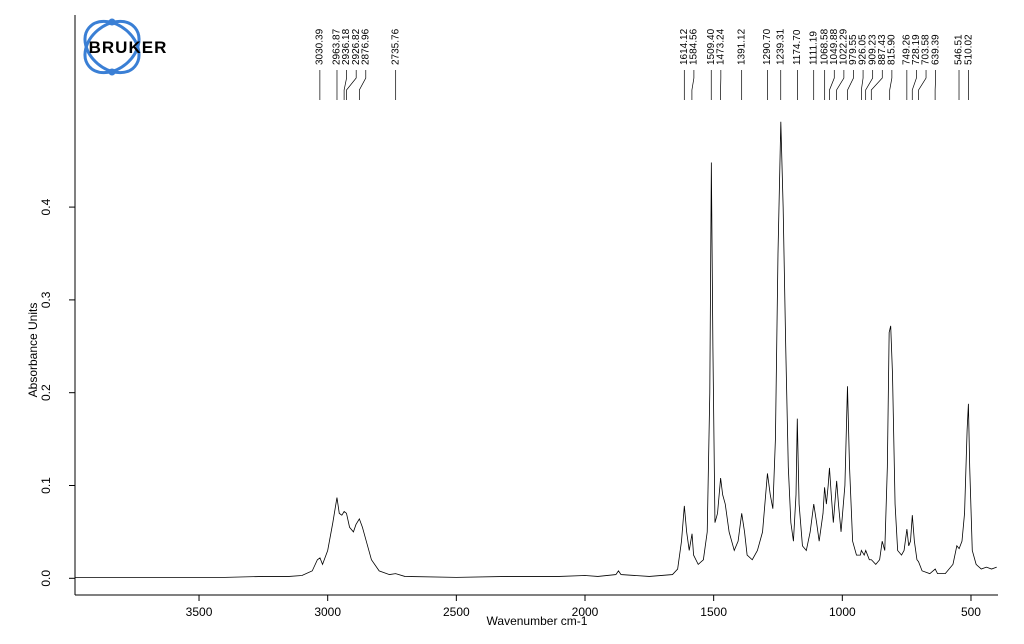 The image size is (1024, 644). Describe the element at coordinates (968, 49) in the screenshot. I see `peak-label: 510.02` at that location.